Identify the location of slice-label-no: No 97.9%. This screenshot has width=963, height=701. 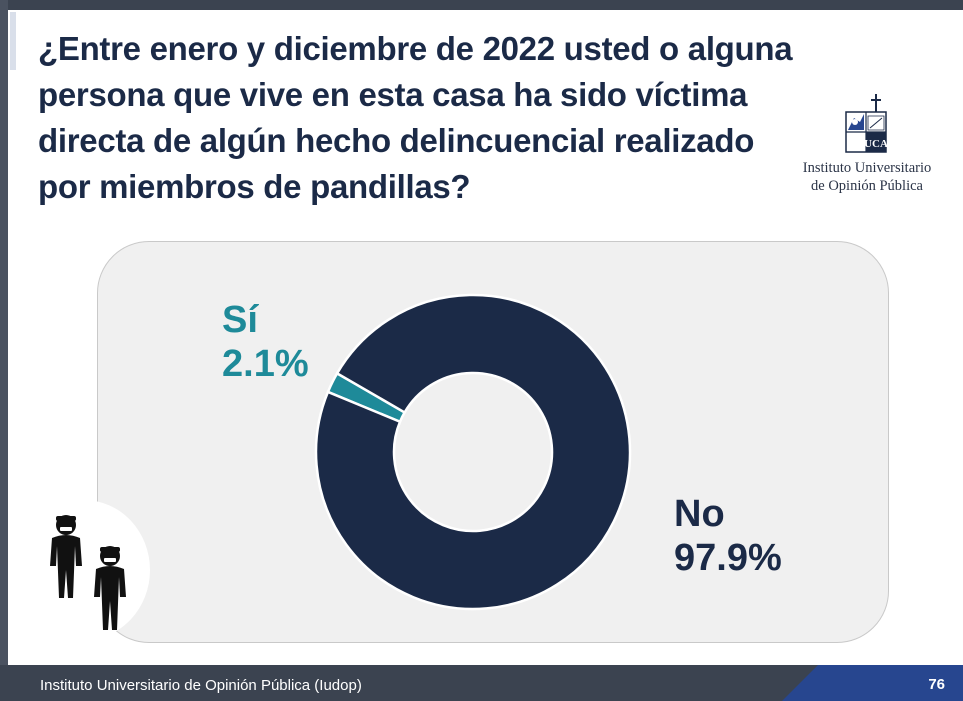
(728, 536).